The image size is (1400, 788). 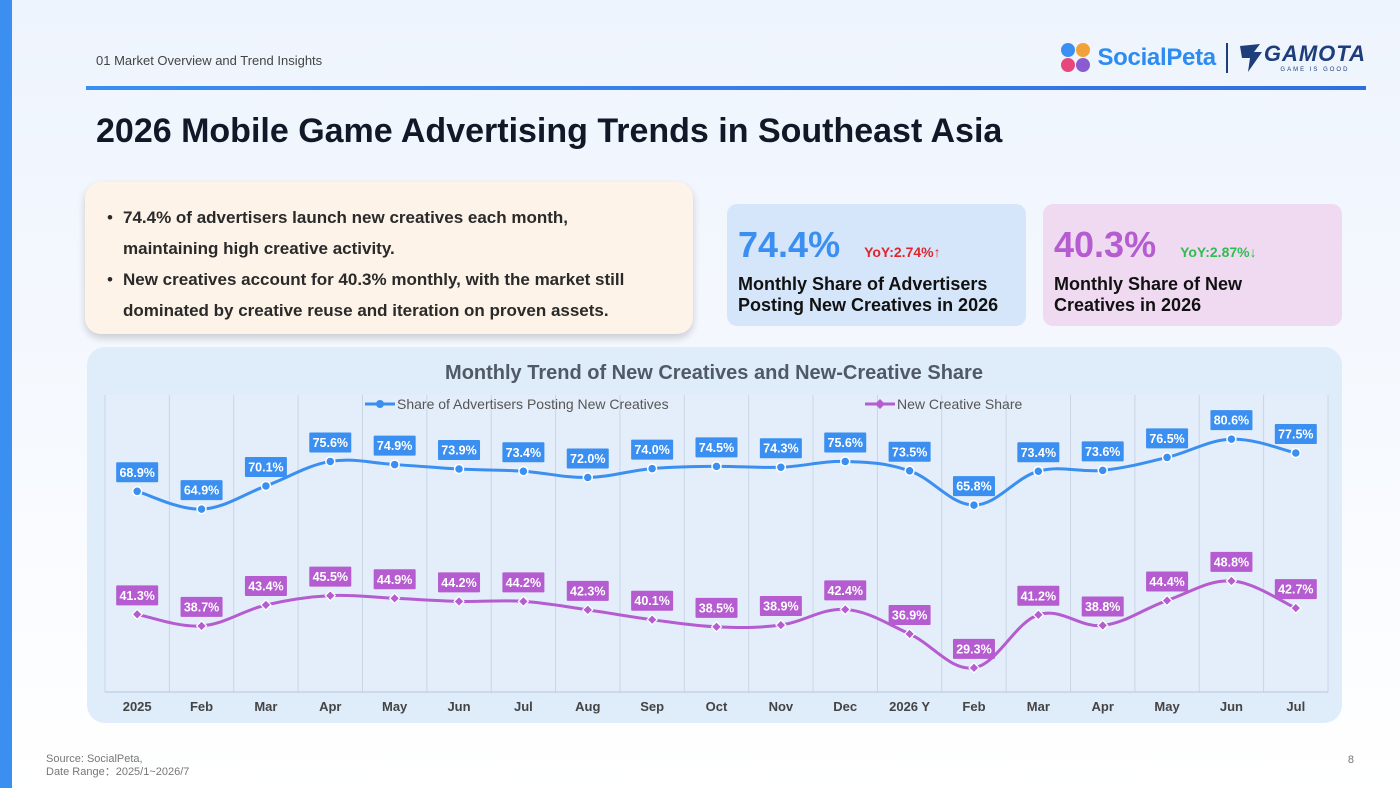 I want to click on x-tick-label: May, so click(x=1167, y=706).